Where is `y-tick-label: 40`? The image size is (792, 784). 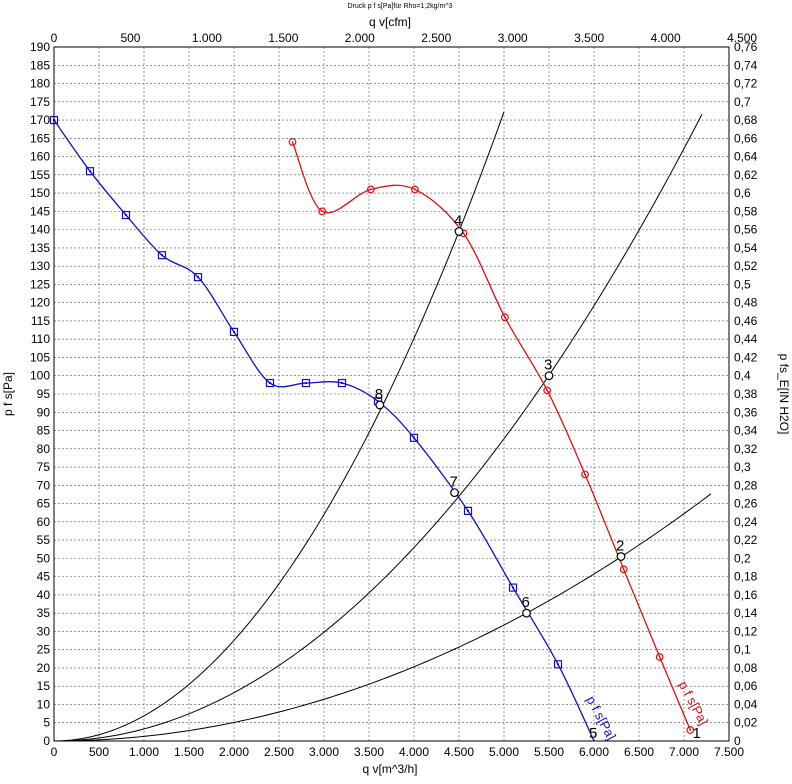
y-tick-label: 40 is located at coordinates (44, 595).